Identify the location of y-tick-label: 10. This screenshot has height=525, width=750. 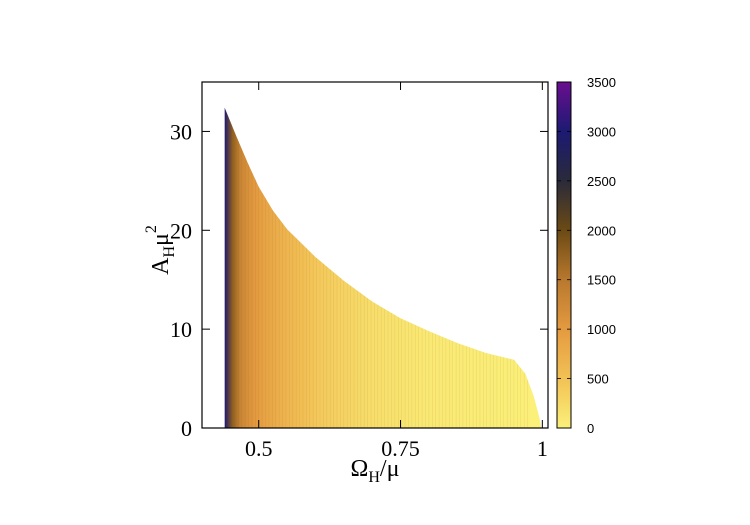
(181, 329).